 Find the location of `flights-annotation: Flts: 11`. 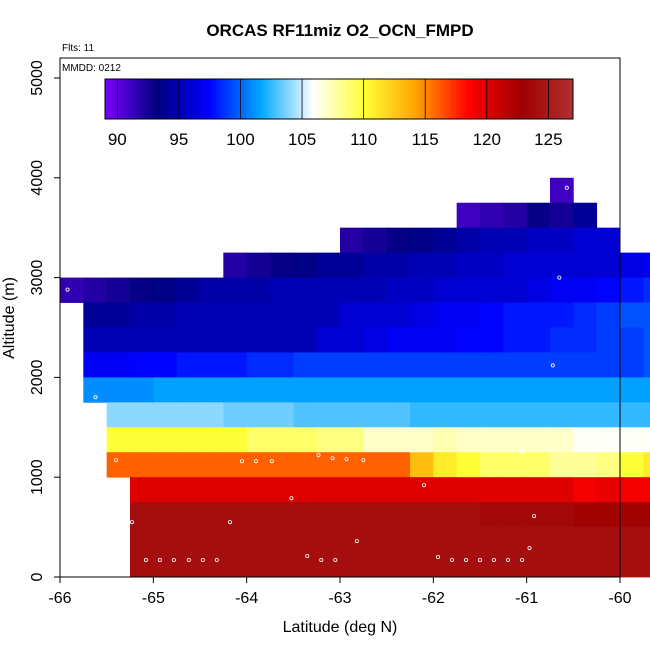

flights-annotation: Flts: 11 is located at coordinates (78, 48).